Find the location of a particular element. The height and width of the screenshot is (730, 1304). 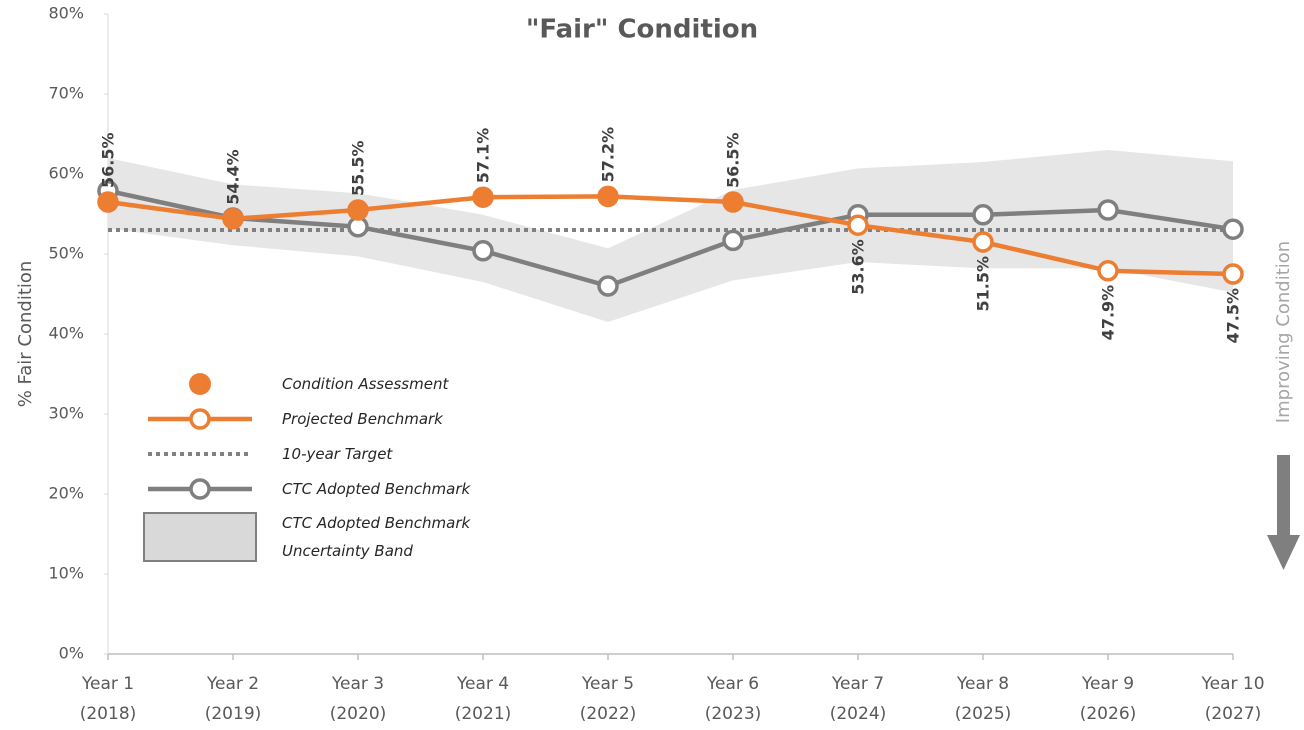

y-tick-label: 80% is located at coordinates (66, 13).